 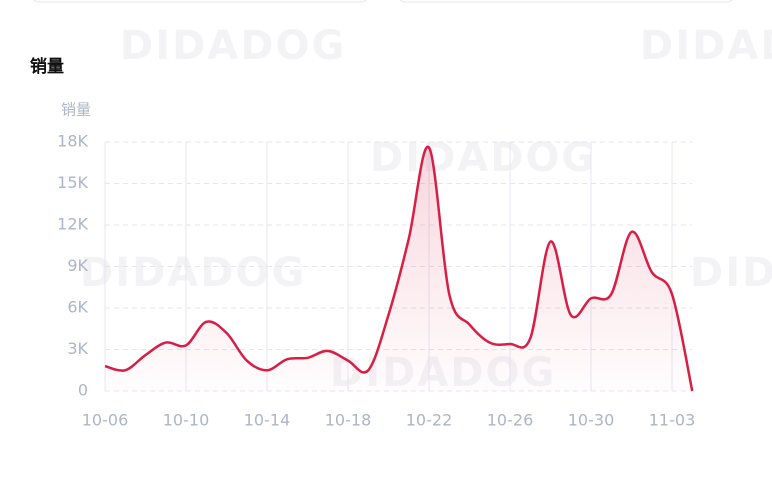 What do you see at coordinates (77, 307) in the screenshot?
I see `y-tick-label: 6K` at bounding box center [77, 307].